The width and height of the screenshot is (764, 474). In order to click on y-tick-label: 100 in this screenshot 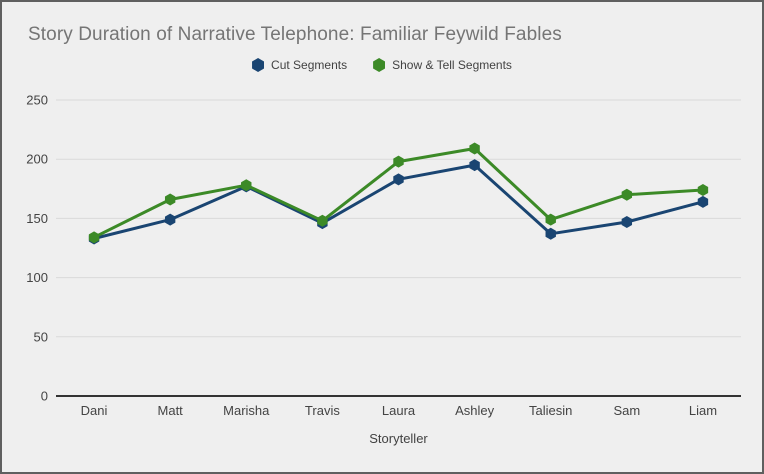, I will do `click(37, 277)`.